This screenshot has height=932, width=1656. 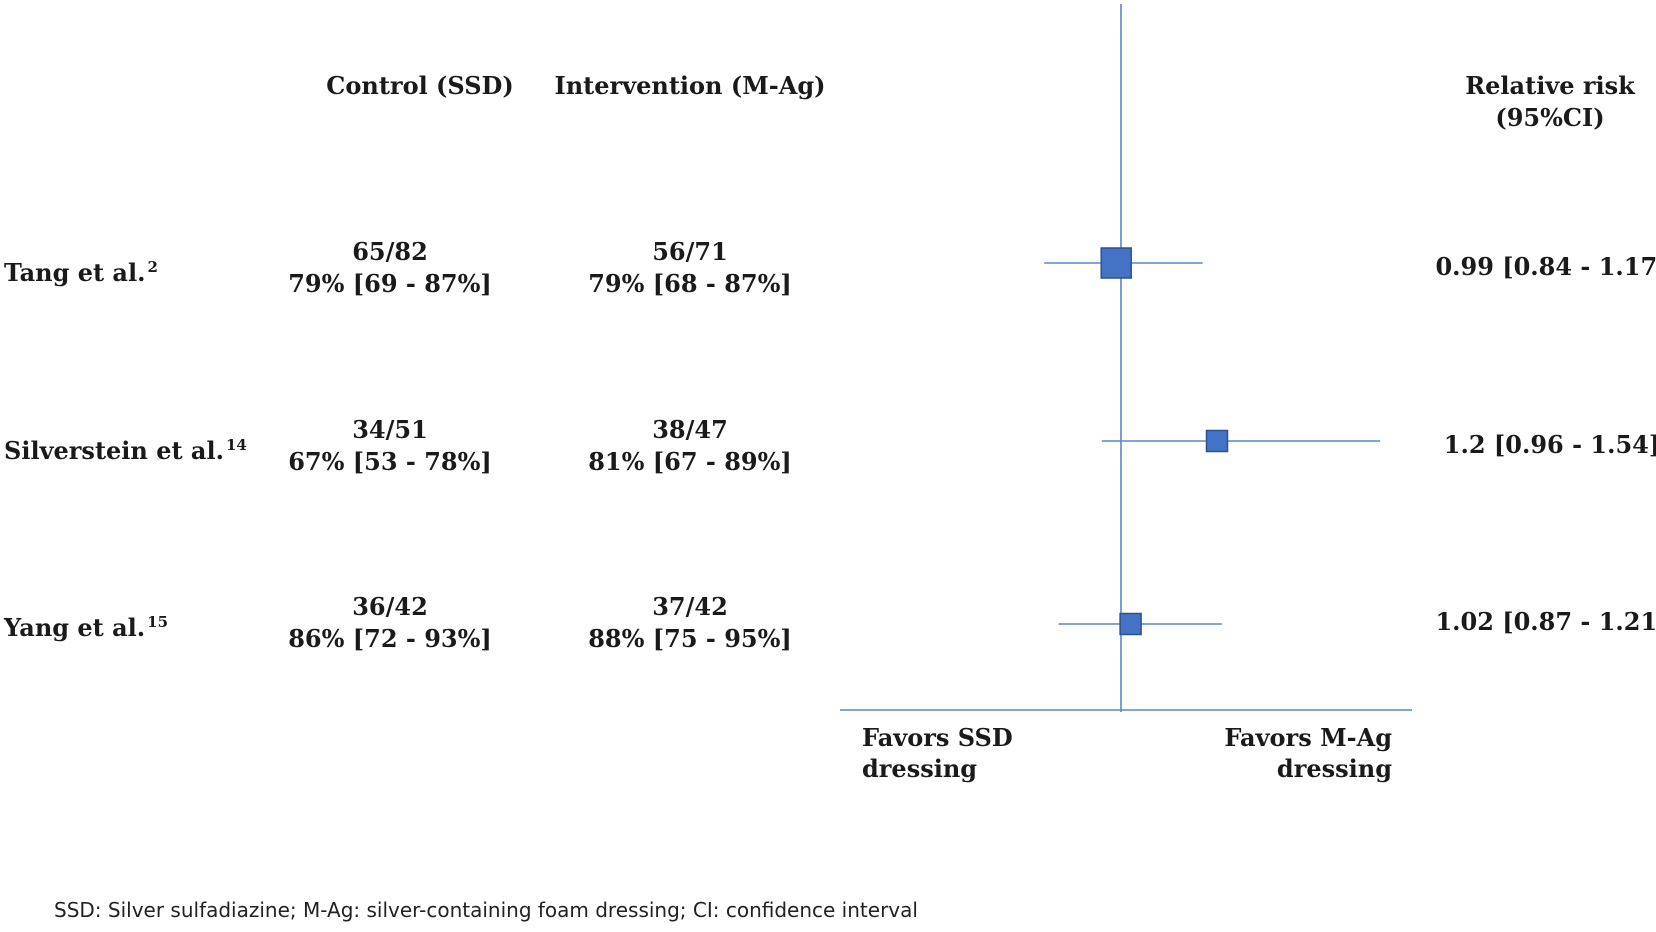 What do you see at coordinates (390, 283) in the screenshot?
I see `control-percent: 79% [69 - 87%]` at bounding box center [390, 283].